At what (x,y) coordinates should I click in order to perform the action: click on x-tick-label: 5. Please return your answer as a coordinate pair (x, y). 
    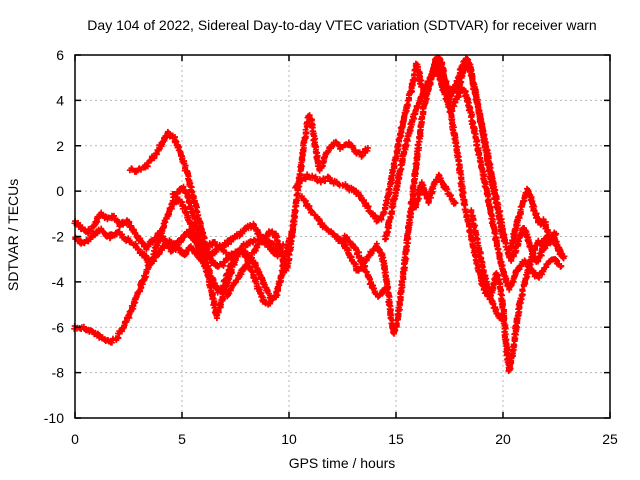
    Looking at the image, I should click on (182, 439).